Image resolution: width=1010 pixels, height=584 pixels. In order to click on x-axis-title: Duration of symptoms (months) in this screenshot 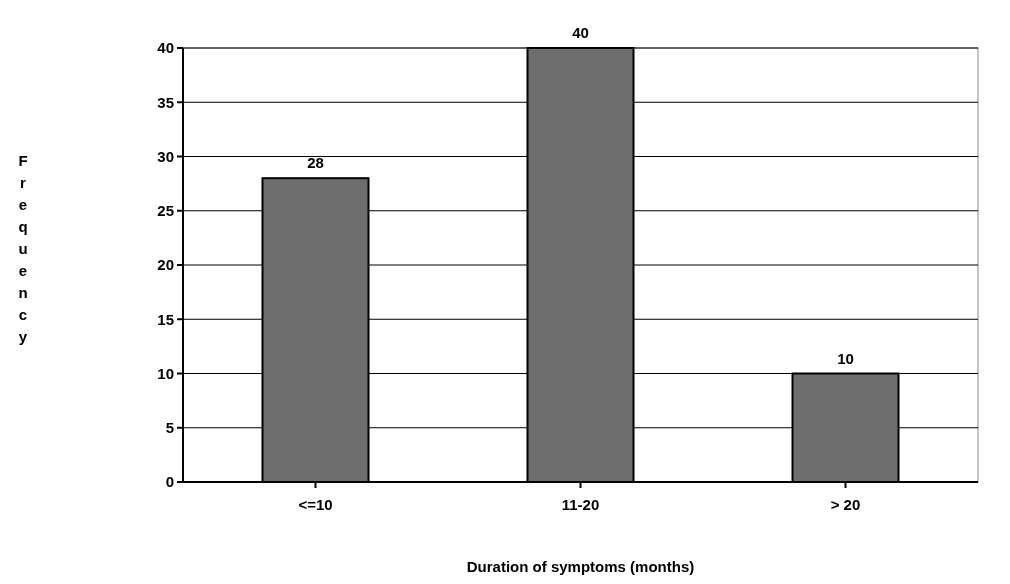, I will do `click(580, 566)`.